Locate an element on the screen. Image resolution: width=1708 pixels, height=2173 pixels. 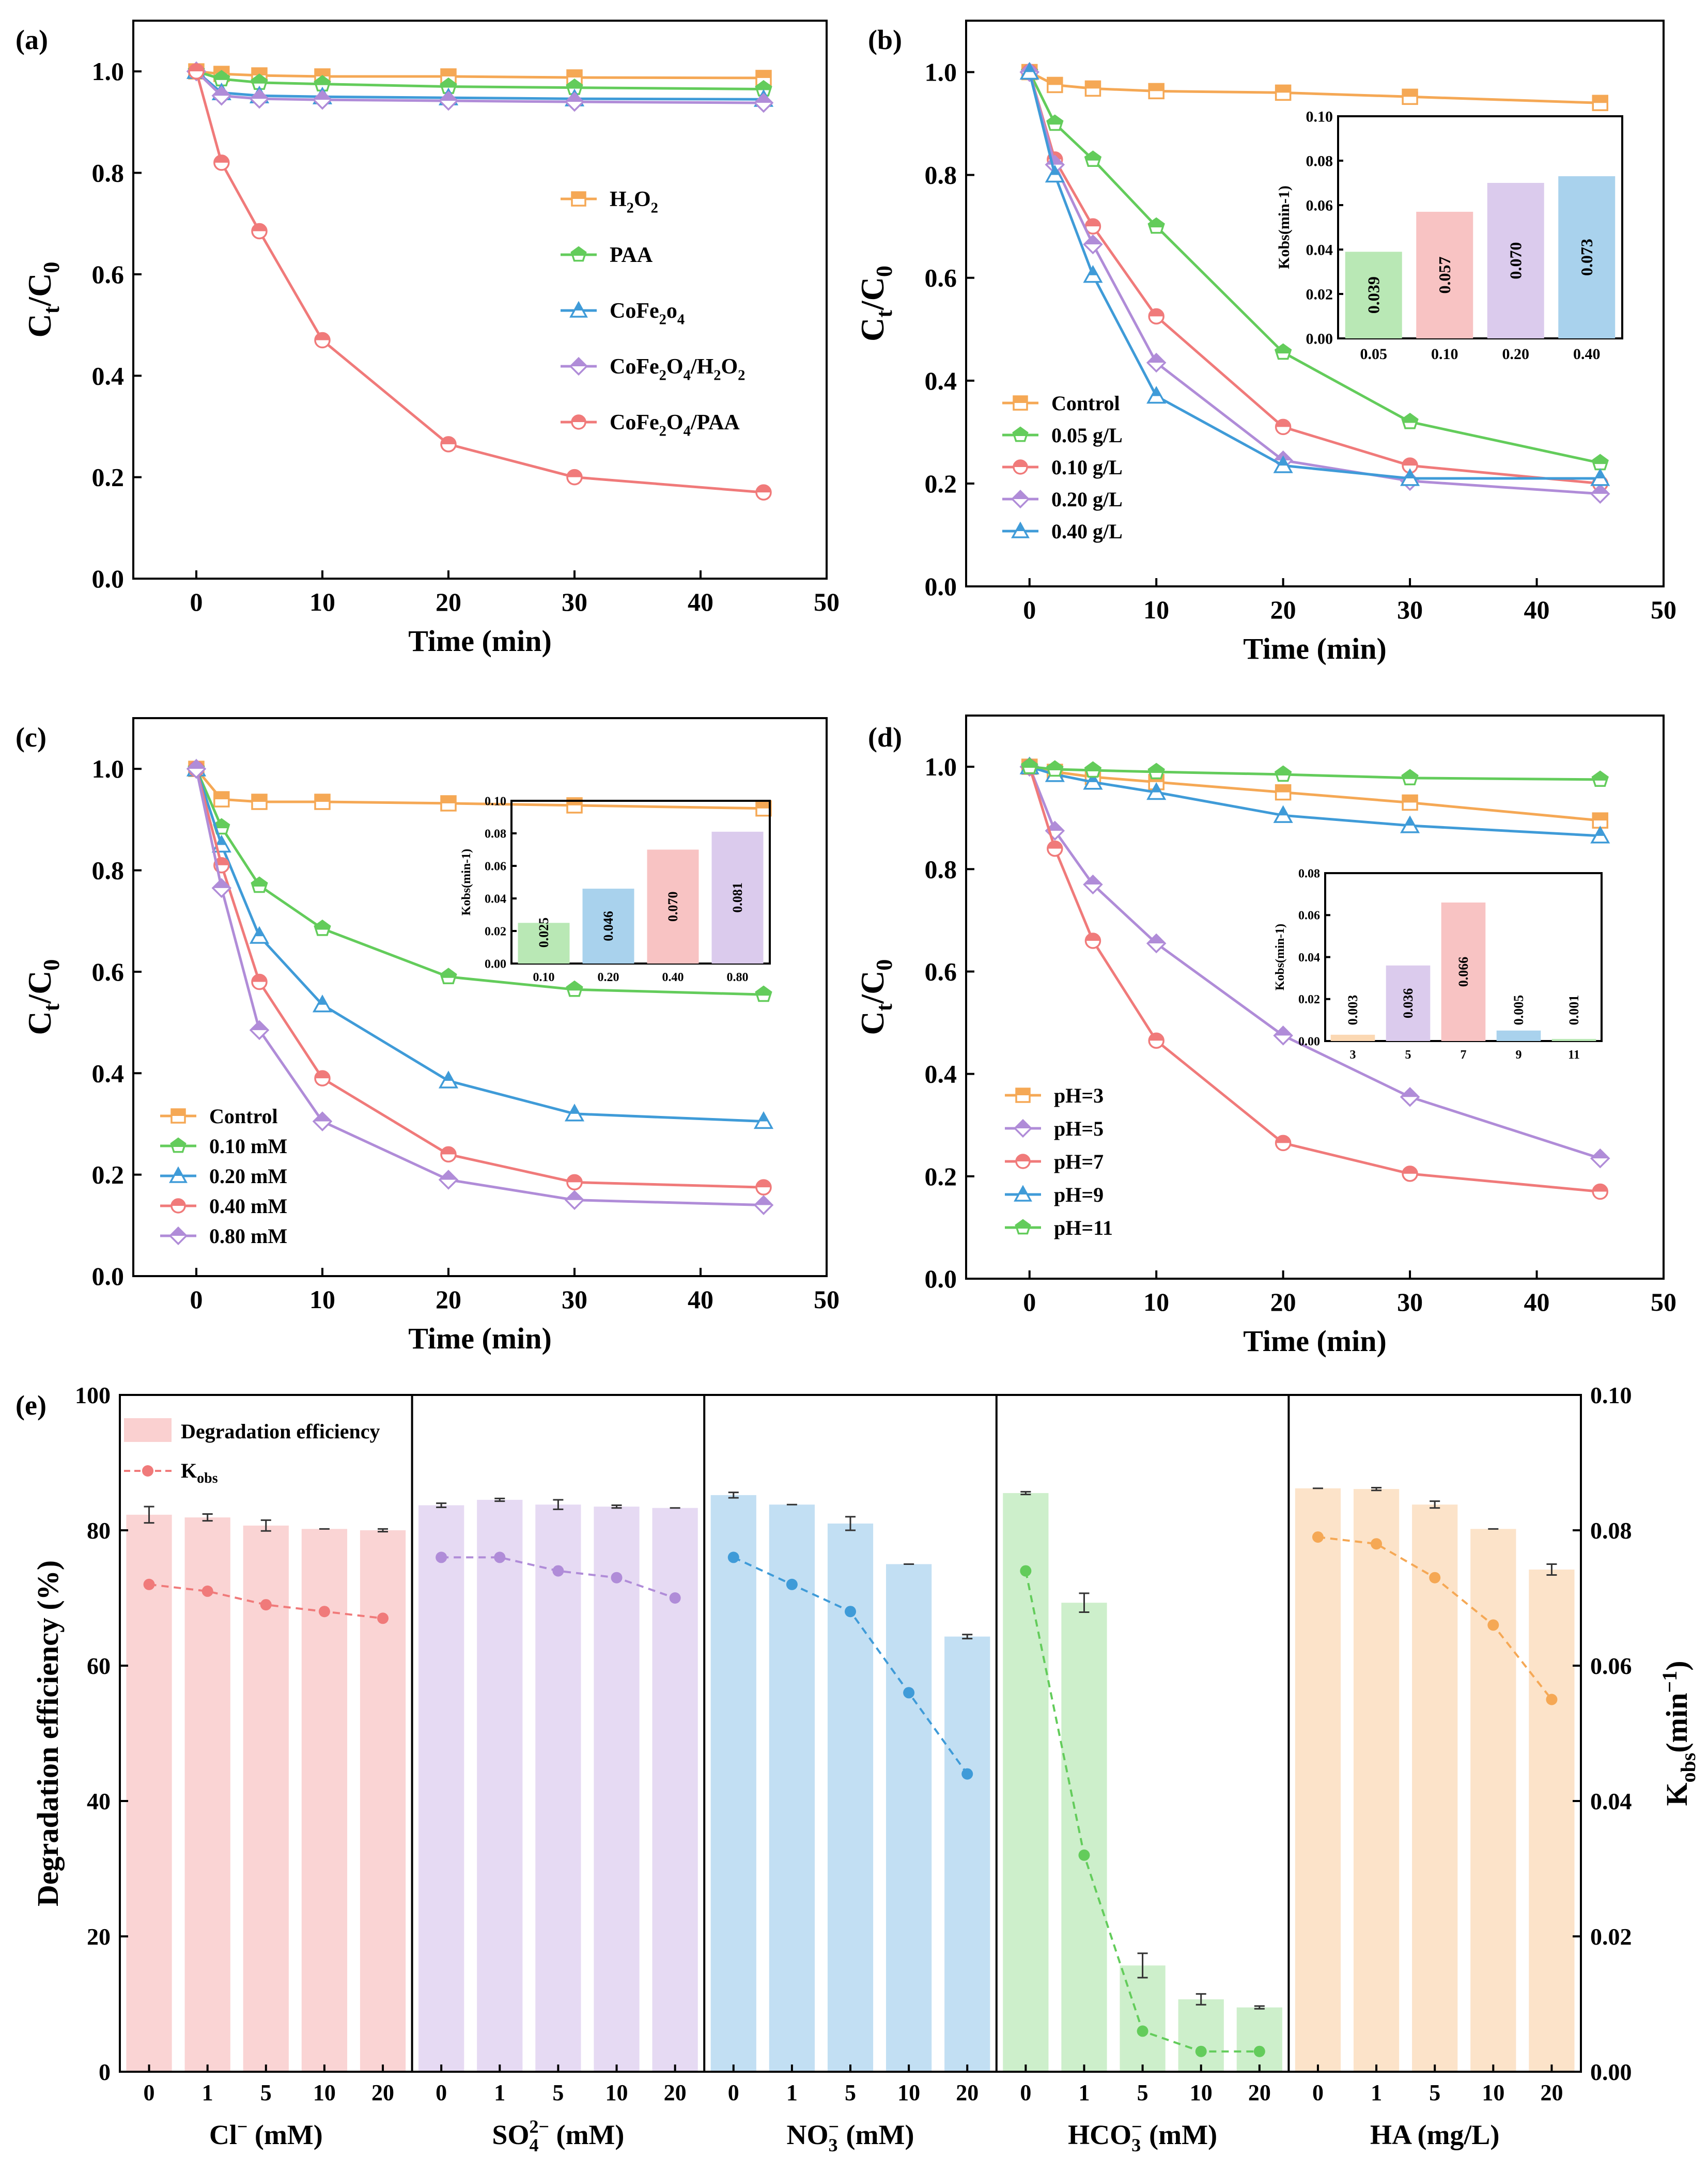
x-tick-label: 20 is located at coordinates (675, 2092).